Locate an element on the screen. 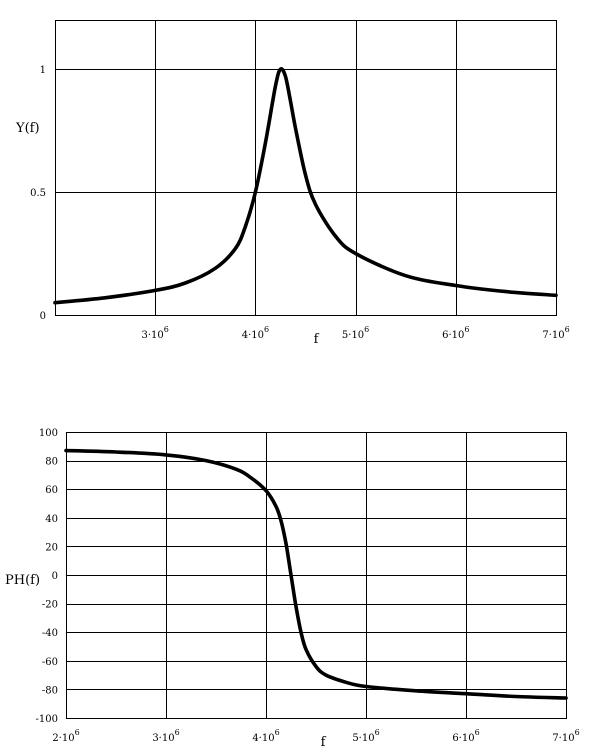 The image size is (599, 755). y-axis-label: PH(f) is located at coordinates (22, 580).